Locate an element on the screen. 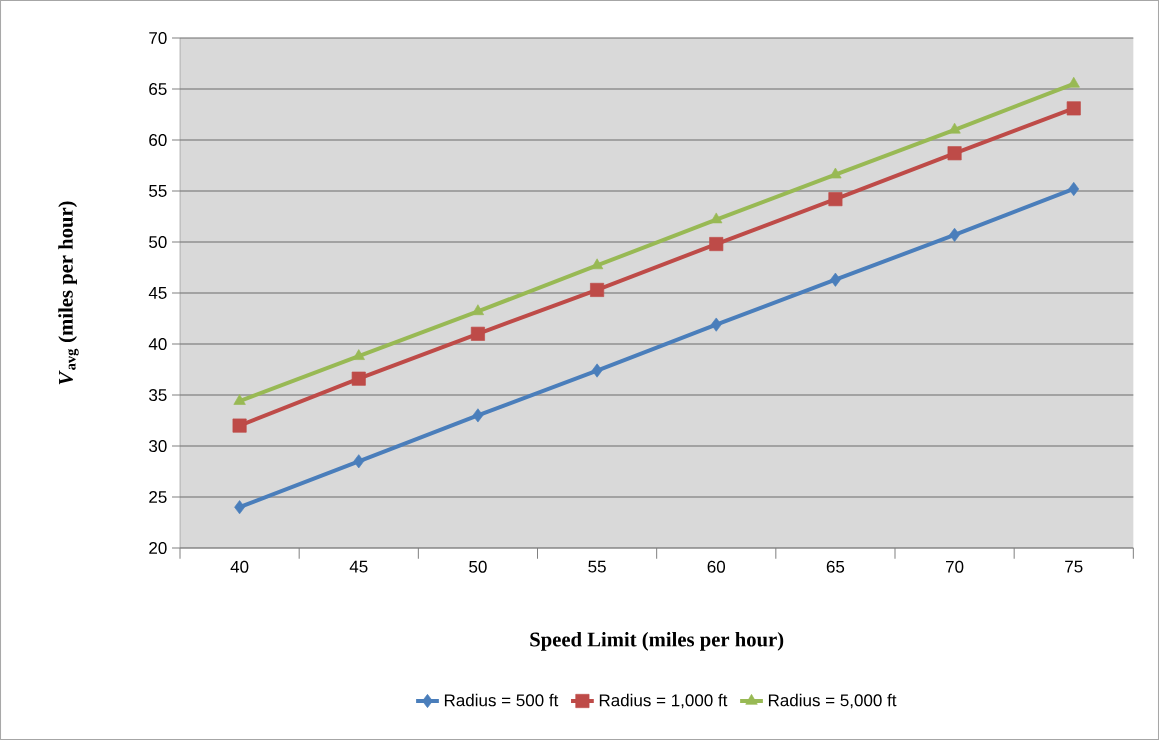  x-tick-label: 70 is located at coordinates (955, 566).